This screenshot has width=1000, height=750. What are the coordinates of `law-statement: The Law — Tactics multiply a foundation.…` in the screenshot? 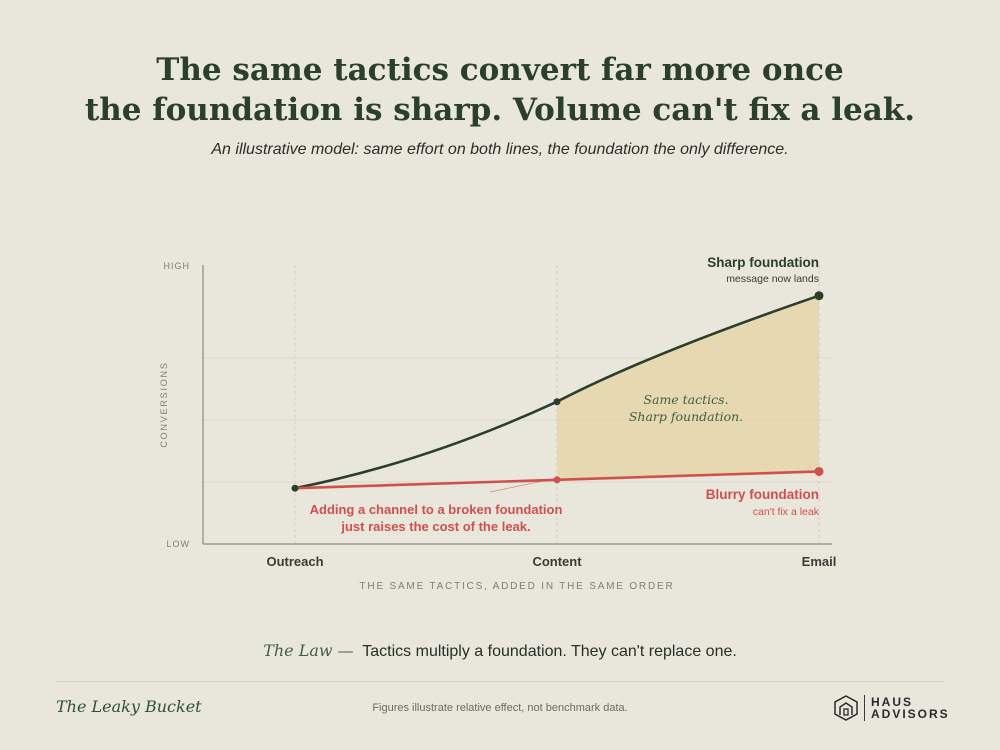 It's located at (500, 651).